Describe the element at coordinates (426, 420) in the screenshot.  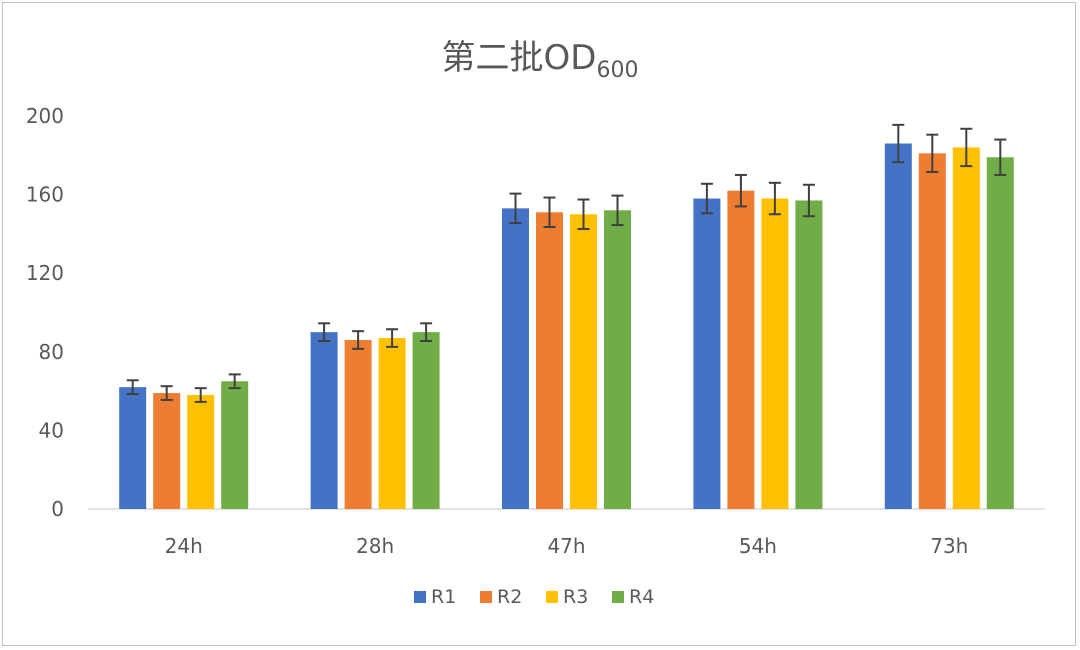
I see `bar-r4-28h` at that location.